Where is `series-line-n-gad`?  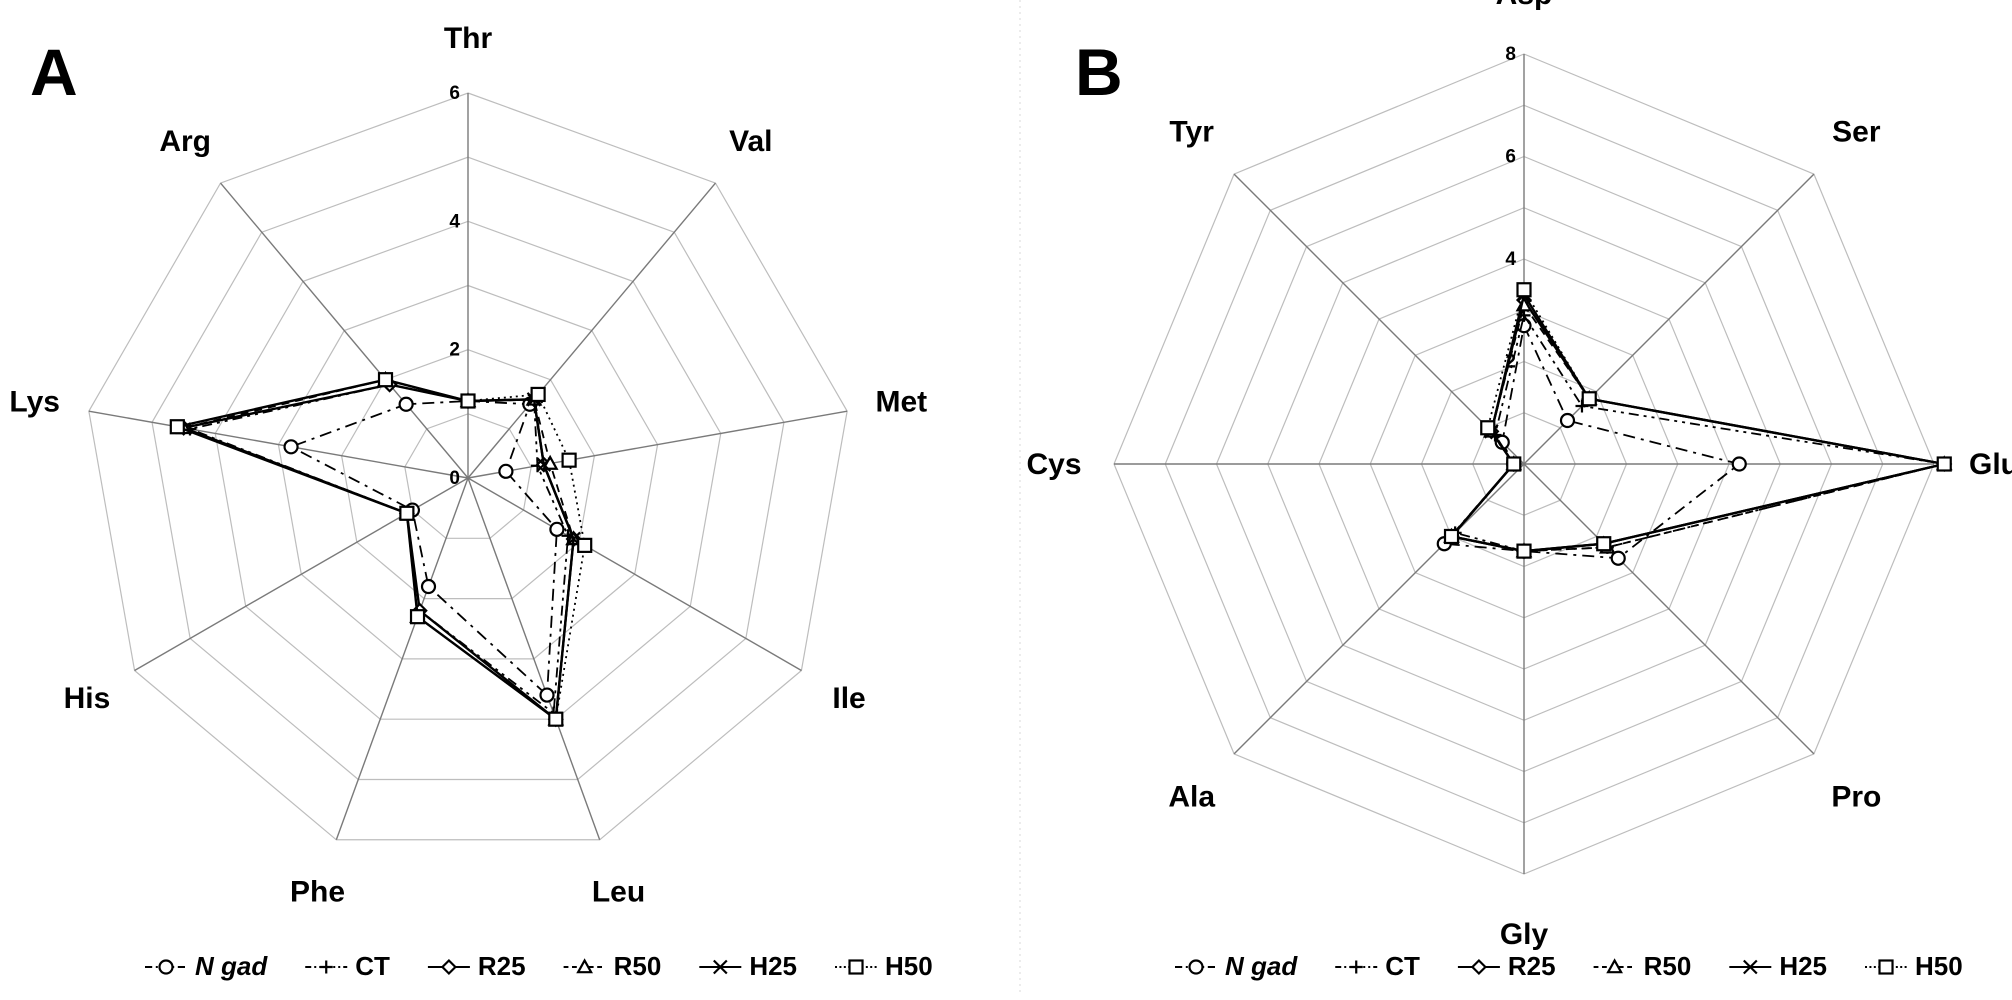 series-line-n-gad is located at coordinates (1592, 441).